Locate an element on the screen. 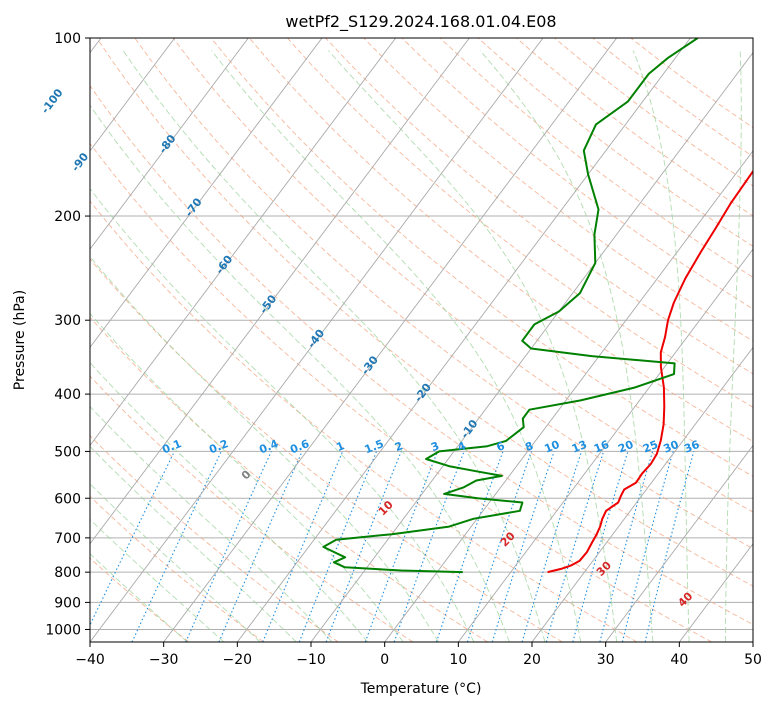 This screenshot has height=708, width=775. mixing-ratio-label: 2 is located at coordinates (399, 446).